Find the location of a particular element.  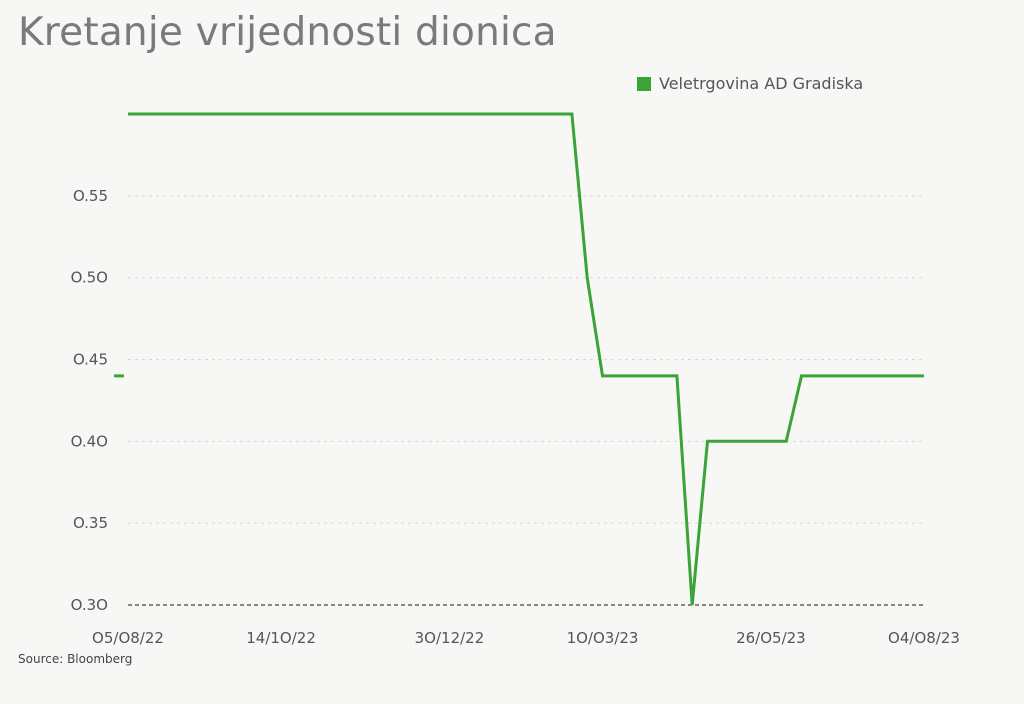

legend: Veletrgovina AD Gradiska is located at coordinates (750, 83).